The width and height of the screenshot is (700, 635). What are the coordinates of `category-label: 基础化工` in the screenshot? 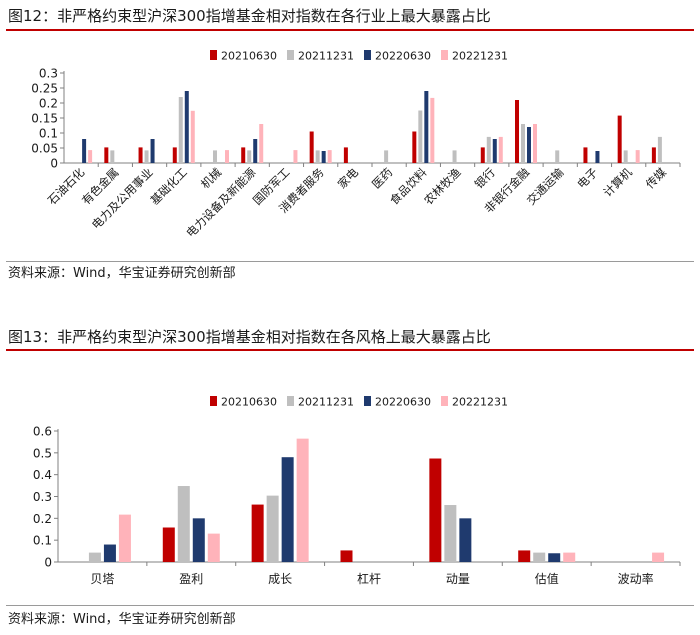 It's located at (168, 186).